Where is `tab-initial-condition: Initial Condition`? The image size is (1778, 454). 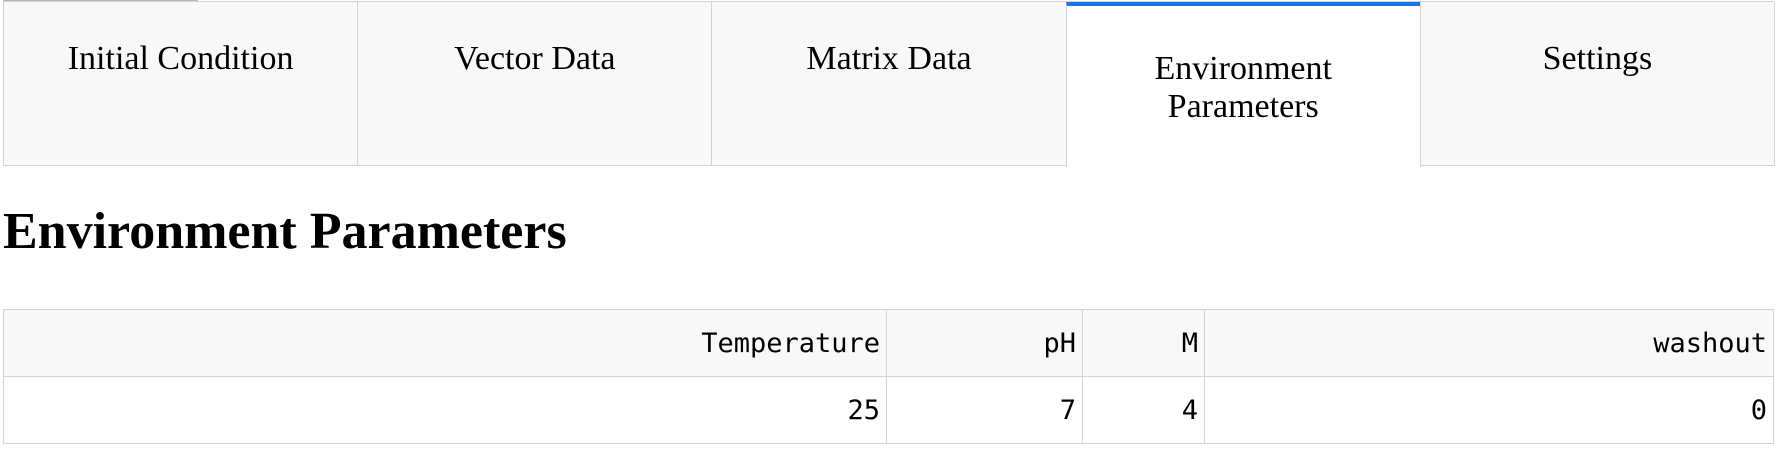
tab-initial-condition: Initial Condition is located at coordinates (181, 84).